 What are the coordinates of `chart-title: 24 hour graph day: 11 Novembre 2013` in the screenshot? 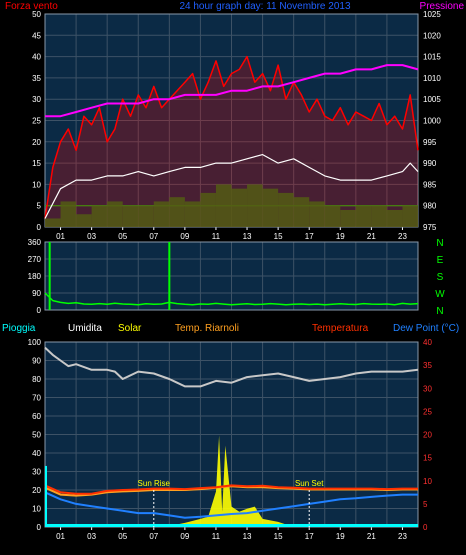 It's located at (264, 6).